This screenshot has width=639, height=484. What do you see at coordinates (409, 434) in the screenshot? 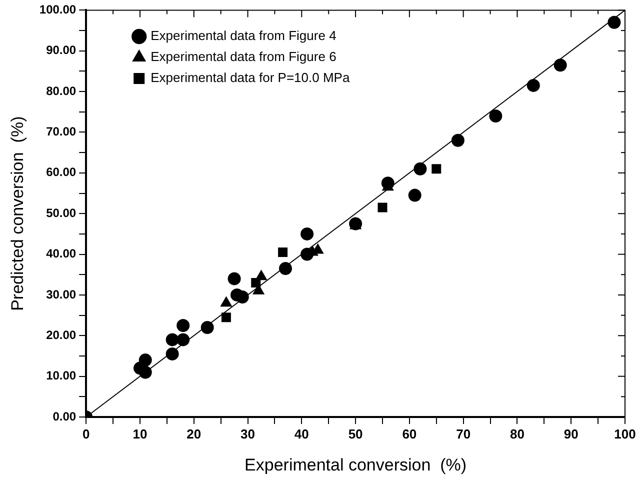
I see `x-tick-label: 60` at bounding box center [409, 434].